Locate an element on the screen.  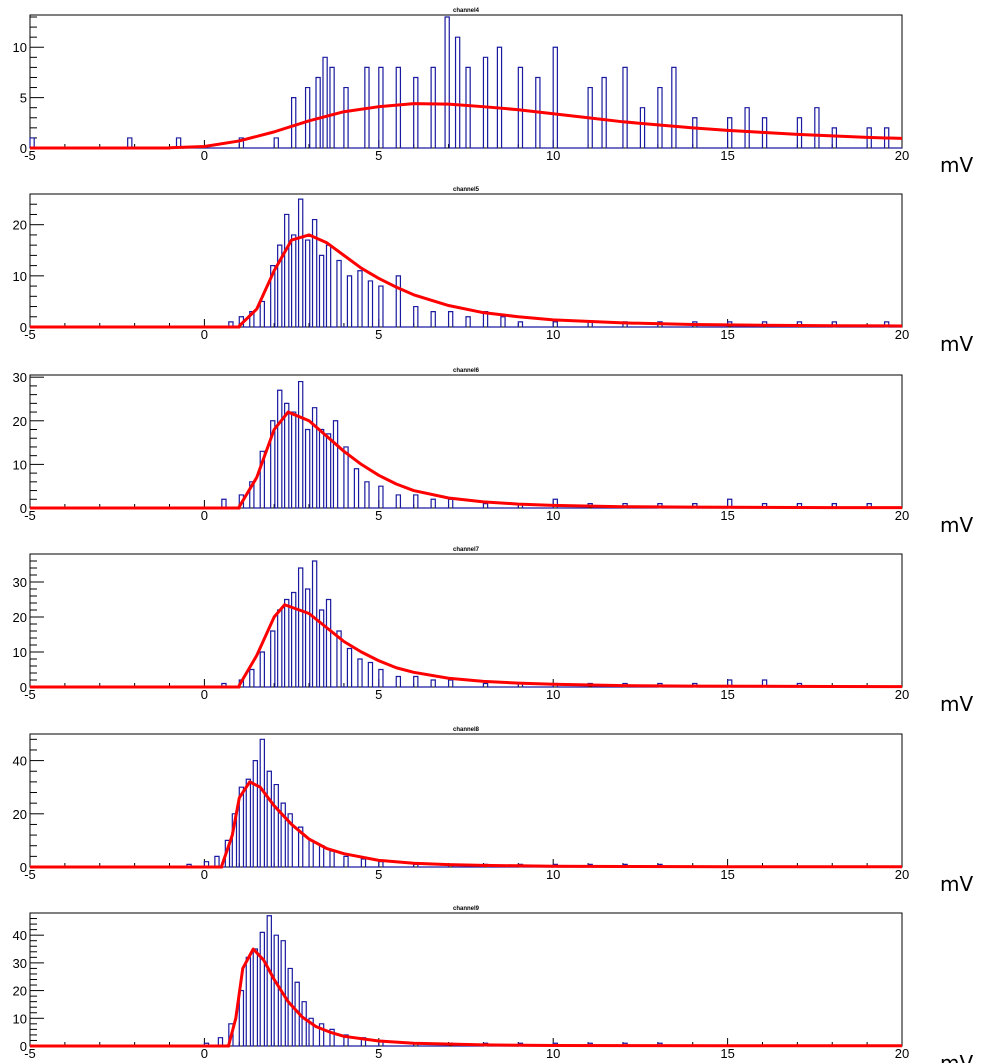
chart-title: channel5 is located at coordinates (466, 190).